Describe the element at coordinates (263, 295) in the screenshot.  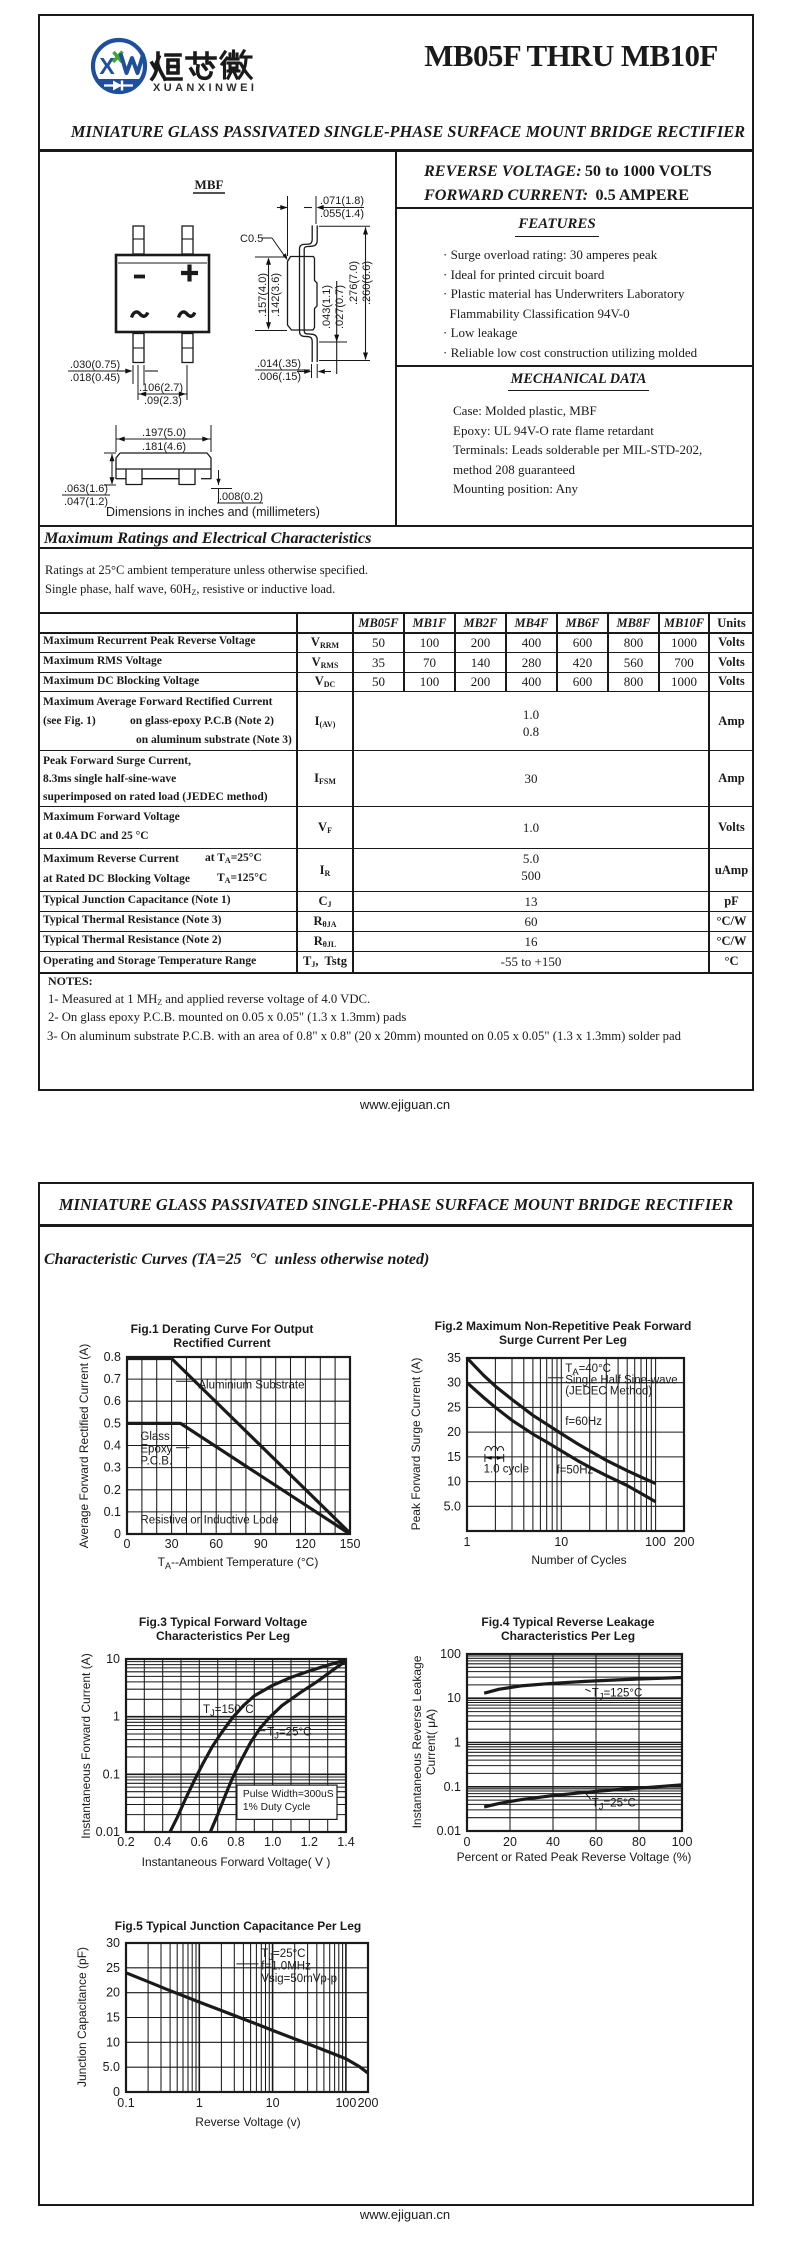
I see `svg-text: .157(4.0)` at that location.